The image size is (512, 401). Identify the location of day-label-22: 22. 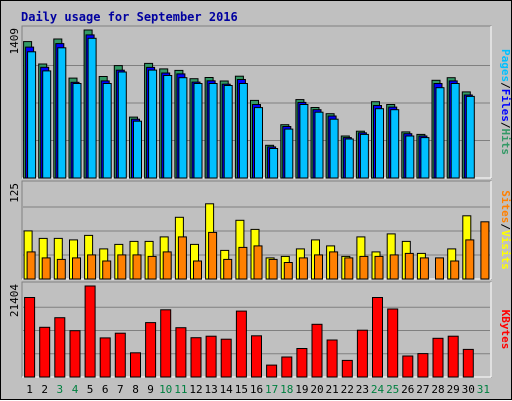
(347, 389).